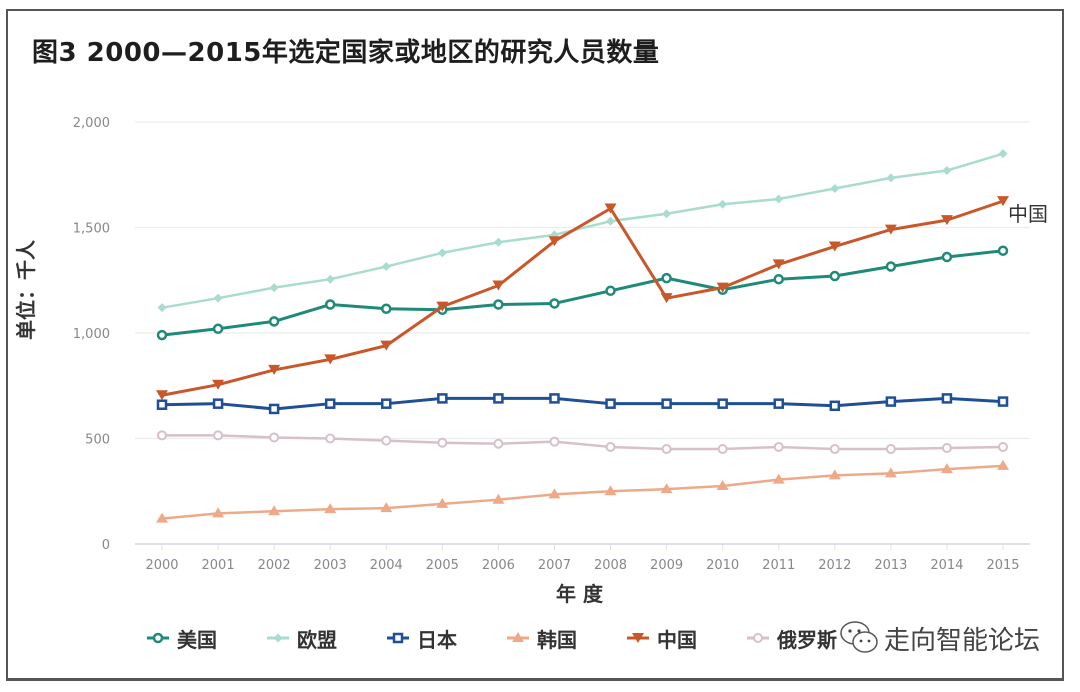 This screenshot has height=692, width=1080. Describe the element at coordinates (582, 492) in the screenshot. I see `series-line` at that location.